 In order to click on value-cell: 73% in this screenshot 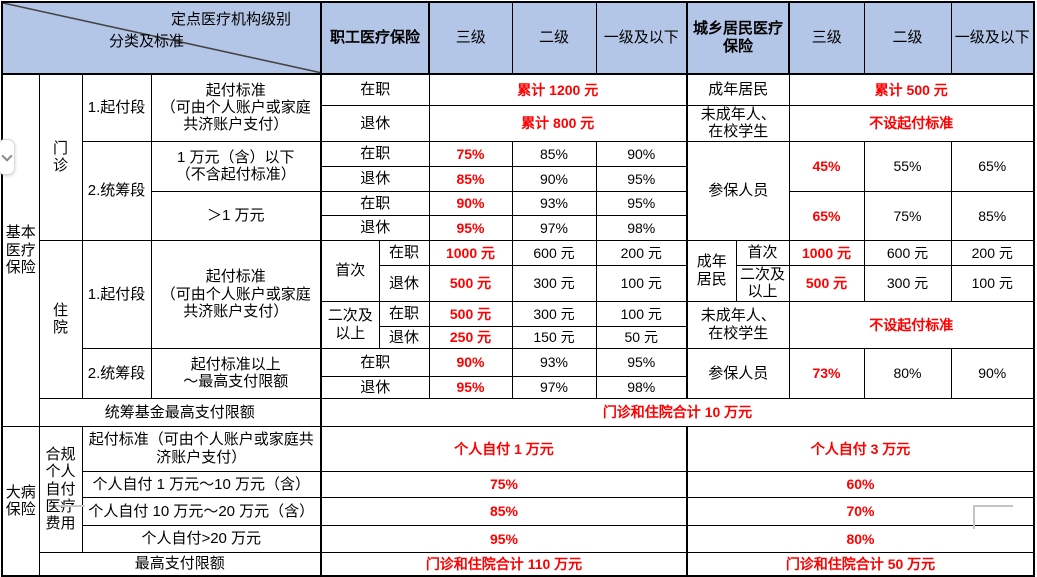, I will do `click(826, 373)`.